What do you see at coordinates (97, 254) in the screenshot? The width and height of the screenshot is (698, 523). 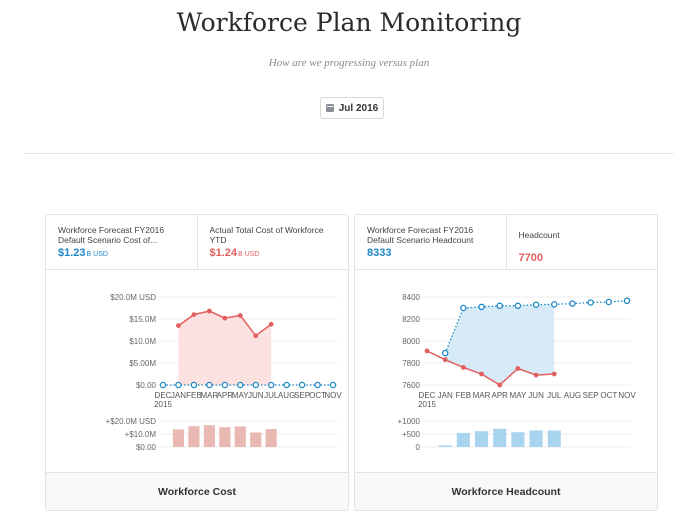 I see `kpi-unit: B USD` at bounding box center [97, 254].